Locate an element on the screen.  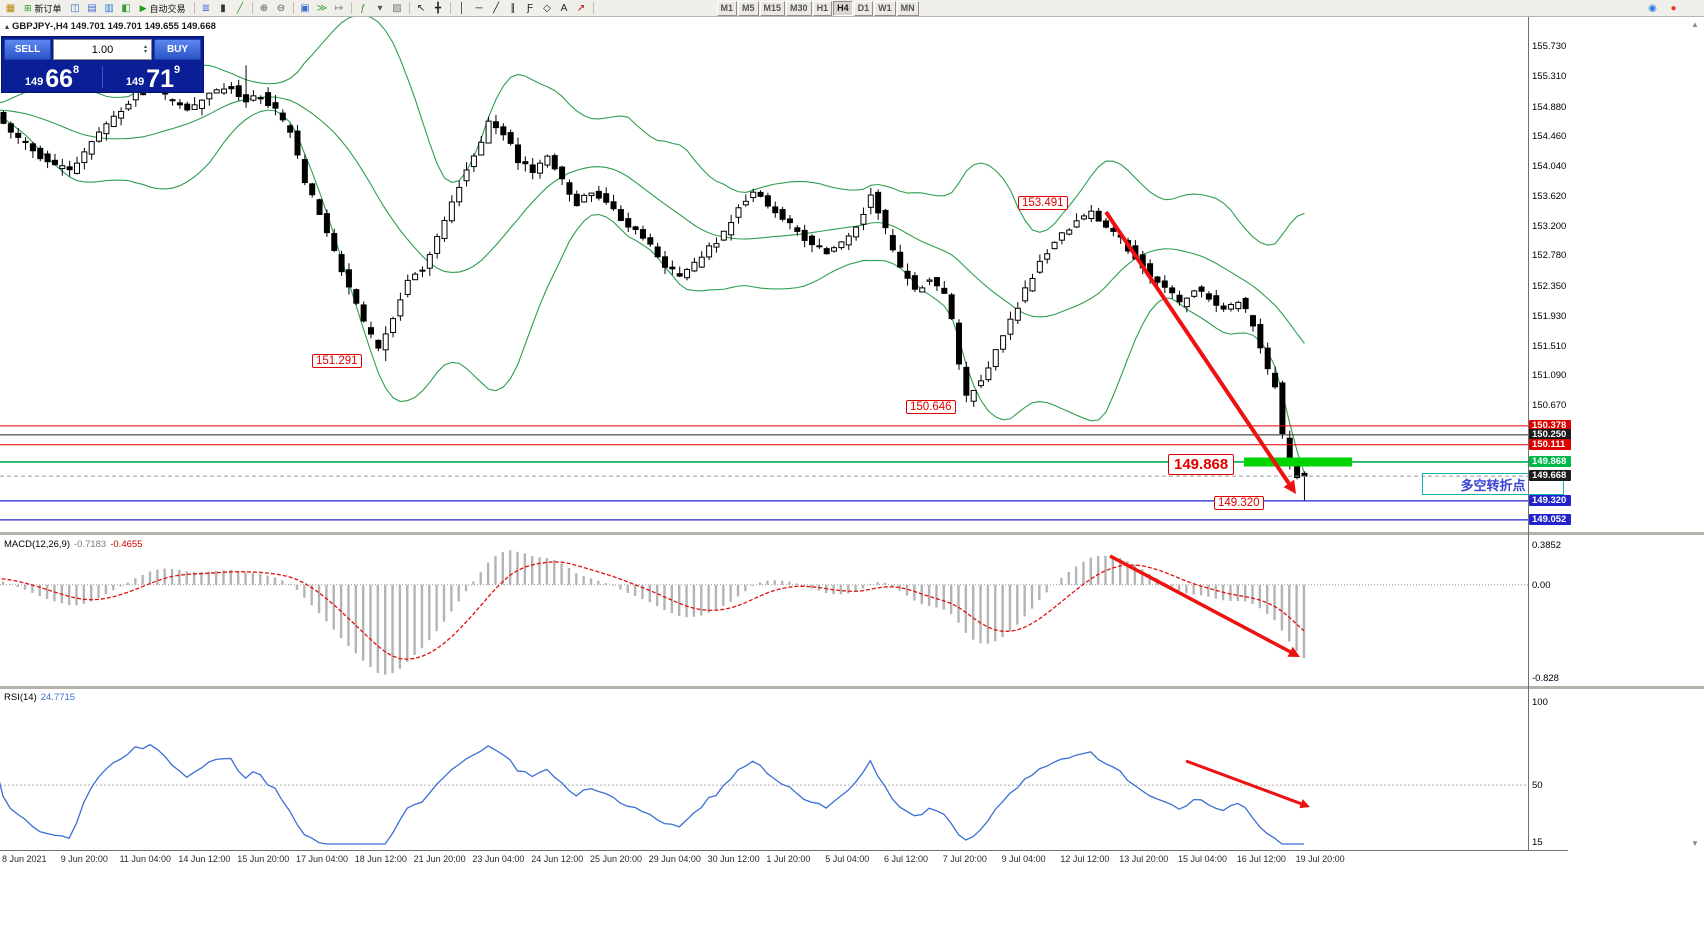
templates-icon-glyph: ▨ is located at coordinates (397, 8).